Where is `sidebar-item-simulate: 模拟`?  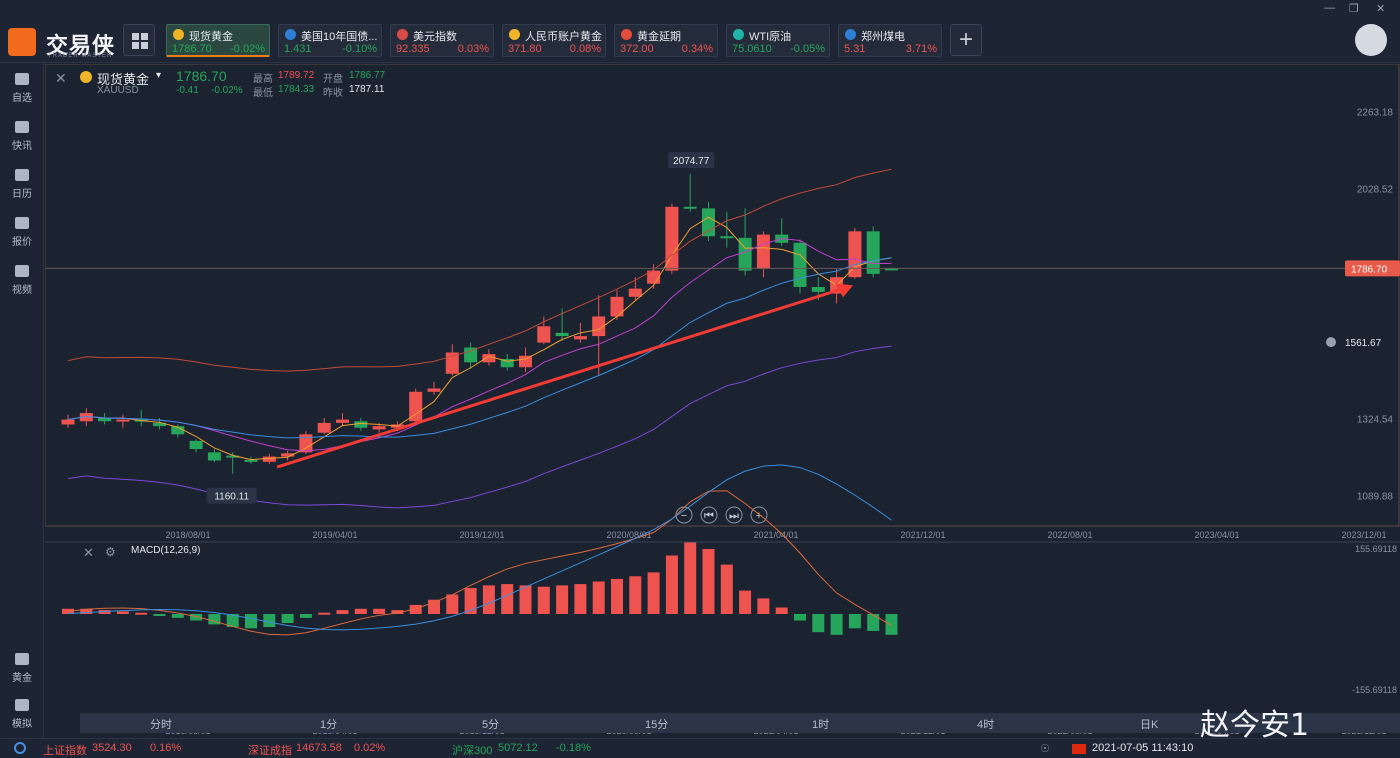
sidebar-item-simulate: 模拟 is located at coordinates (22, 714).